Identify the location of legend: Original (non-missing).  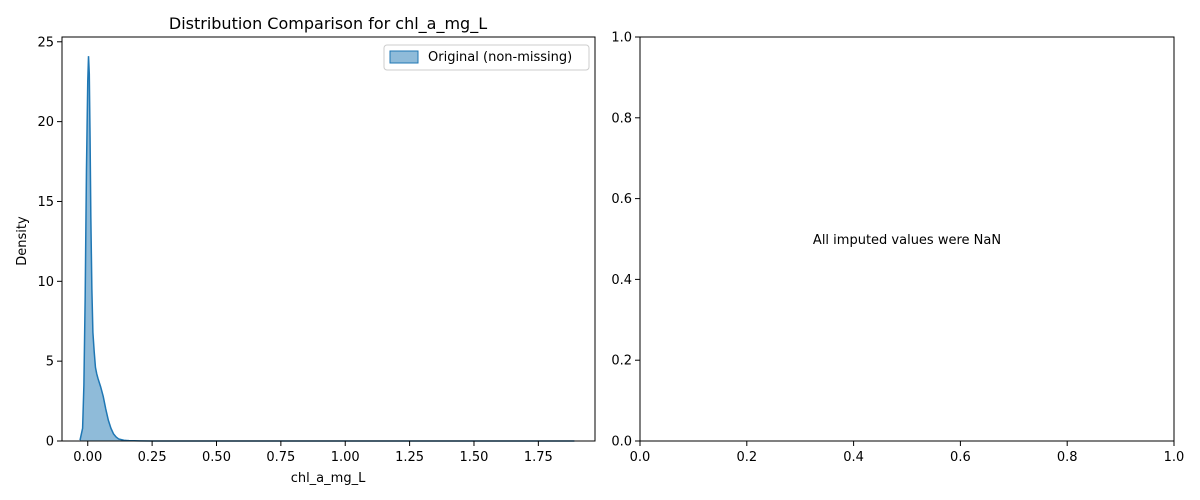
(486, 57).